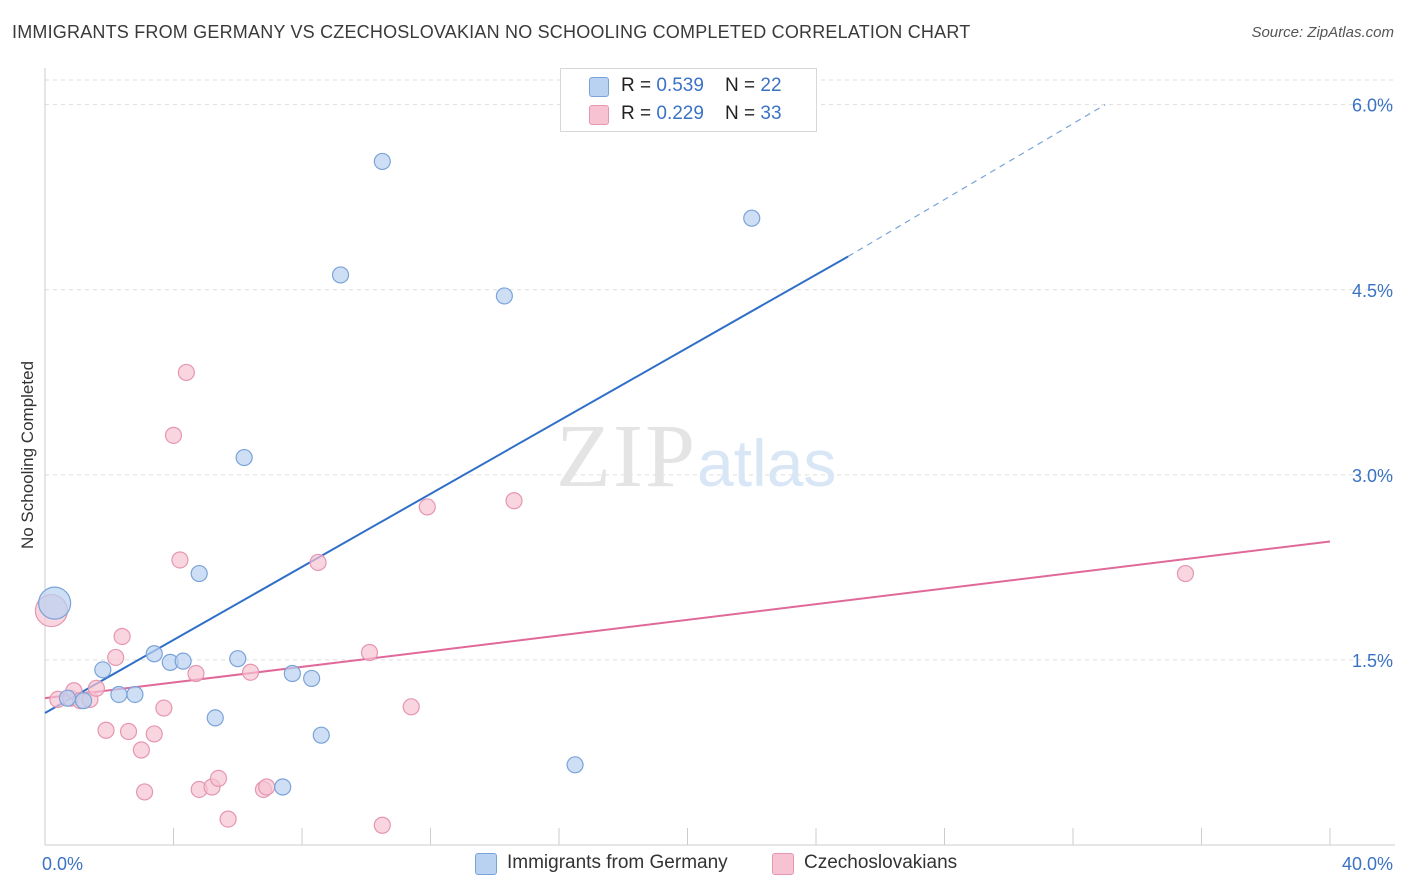 The width and height of the screenshot is (1406, 892). I want to click on legend-text-czechoslovakians: R = 0.229 N = 33, so click(701, 113).